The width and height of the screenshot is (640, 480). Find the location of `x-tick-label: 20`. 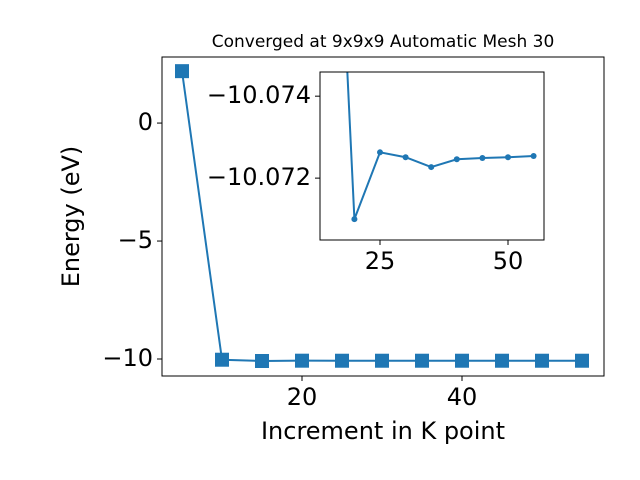

x-tick-label: 20 is located at coordinates (302, 397).